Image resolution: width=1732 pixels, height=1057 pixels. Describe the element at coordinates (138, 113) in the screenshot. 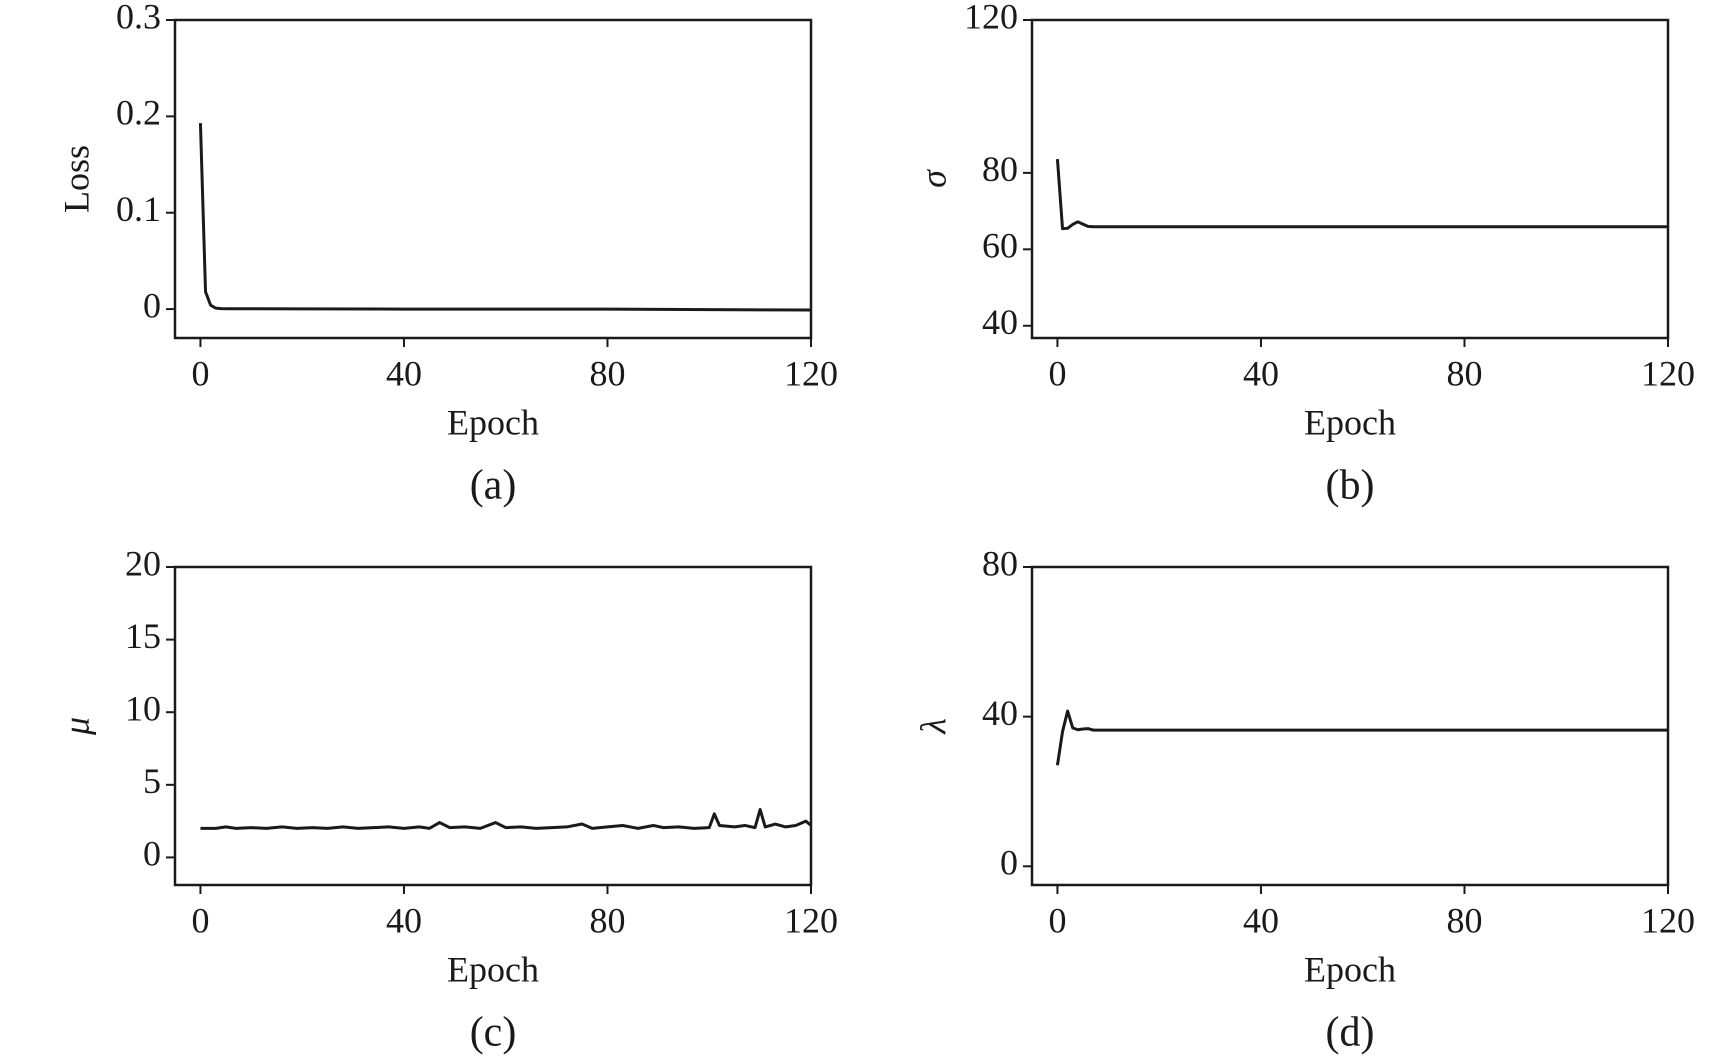

I see `y-tick-label: 0.2` at that location.